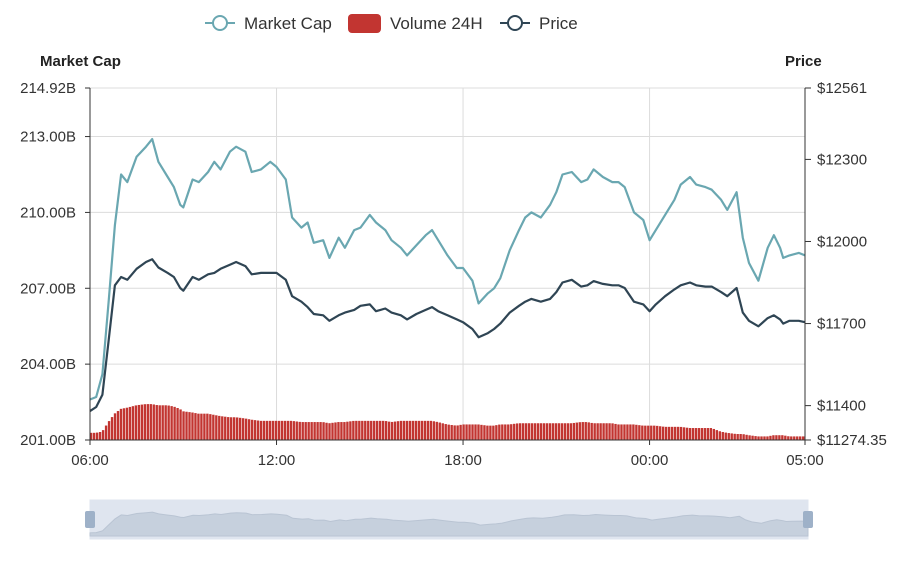 The height and width of the screenshot is (563, 921). Describe the element at coordinates (650, 460) in the screenshot. I see `x-tick-label: 00:00` at that location.